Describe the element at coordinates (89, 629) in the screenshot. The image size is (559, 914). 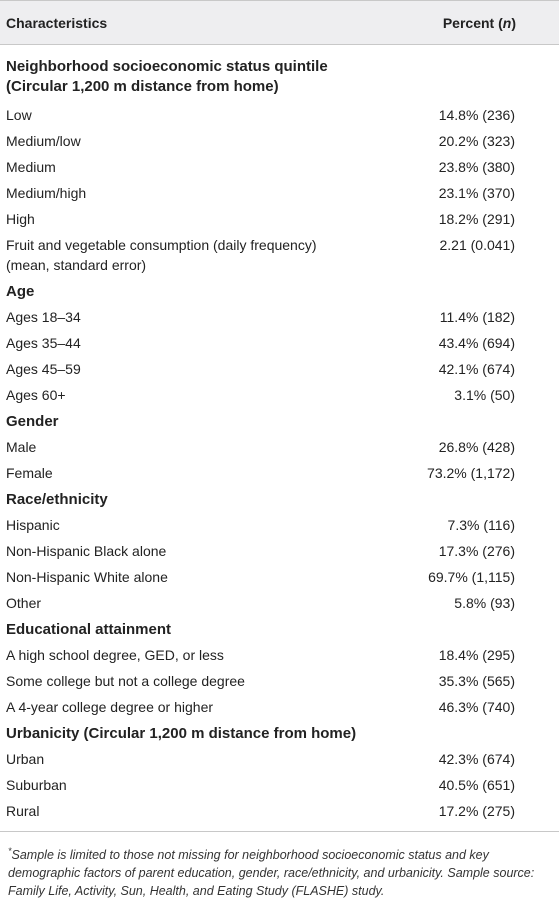
I see `section-heading-education: Educational attainment` at that location.